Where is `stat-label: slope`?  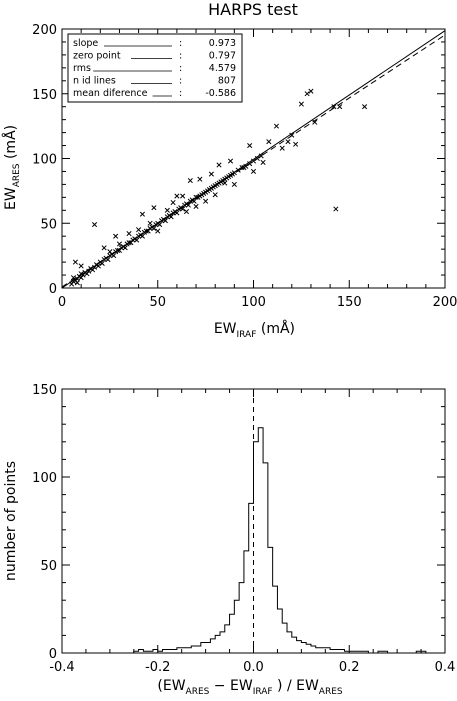
stat-label: slope is located at coordinates (85, 43).